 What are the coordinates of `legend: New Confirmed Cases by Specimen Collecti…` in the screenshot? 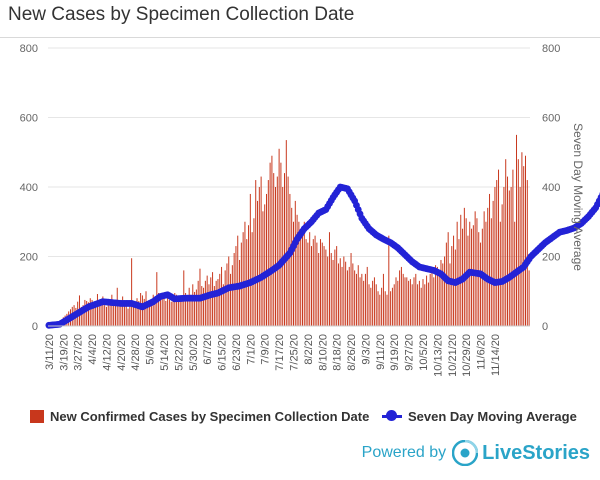 It's located at (310, 418).